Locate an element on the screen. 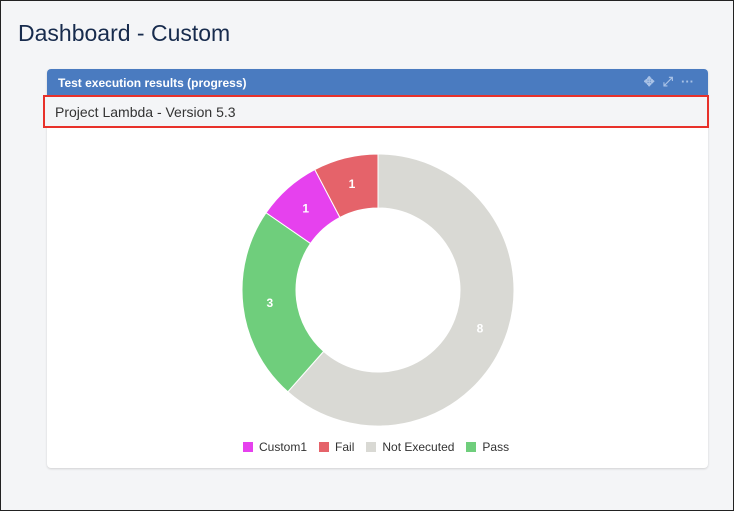 This screenshot has width=734, height=511. chart-legend: Custom1 Fail Not Executed Pass is located at coordinates (376, 447).